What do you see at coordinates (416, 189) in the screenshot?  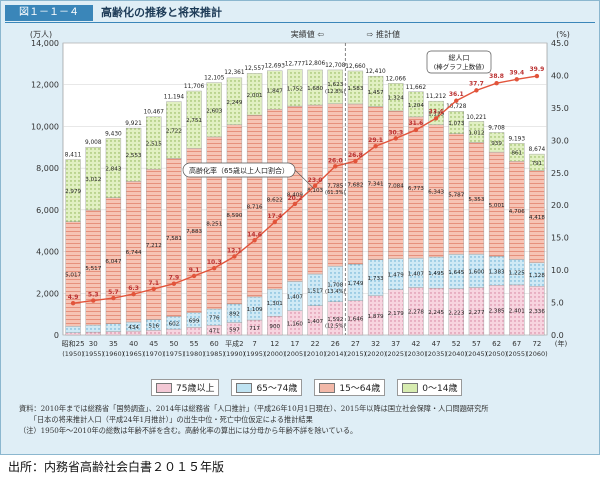 I see `segment-value-label: 6,773` at bounding box center [416, 189].